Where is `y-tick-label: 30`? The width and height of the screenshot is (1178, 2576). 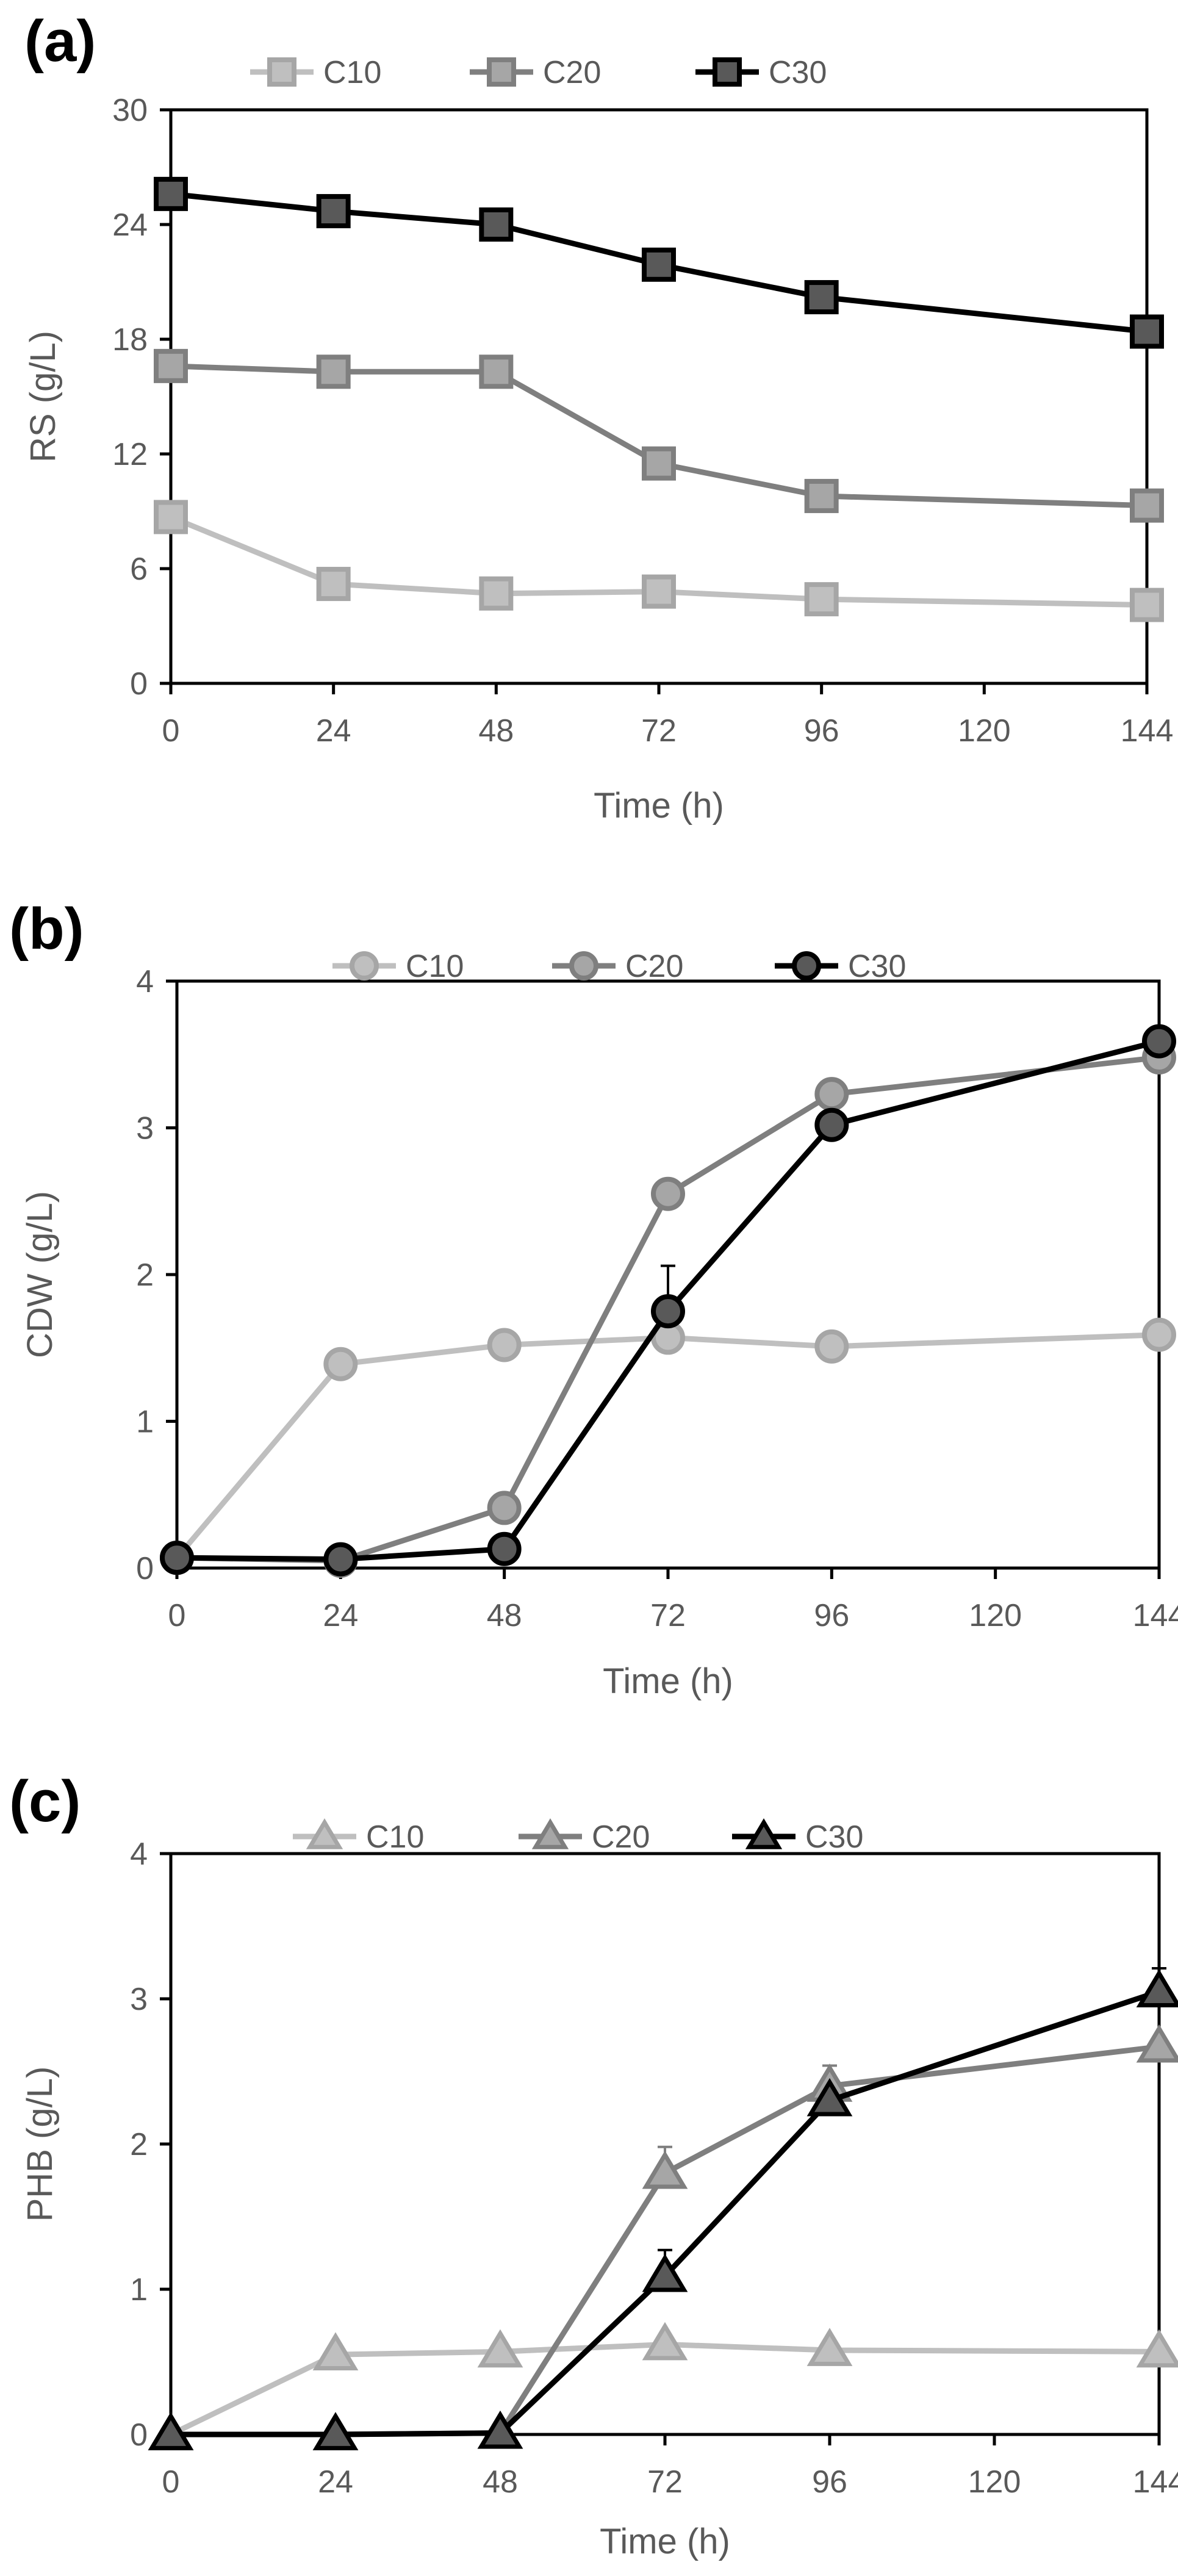 y-tick-label: 30 is located at coordinates (130, 110).